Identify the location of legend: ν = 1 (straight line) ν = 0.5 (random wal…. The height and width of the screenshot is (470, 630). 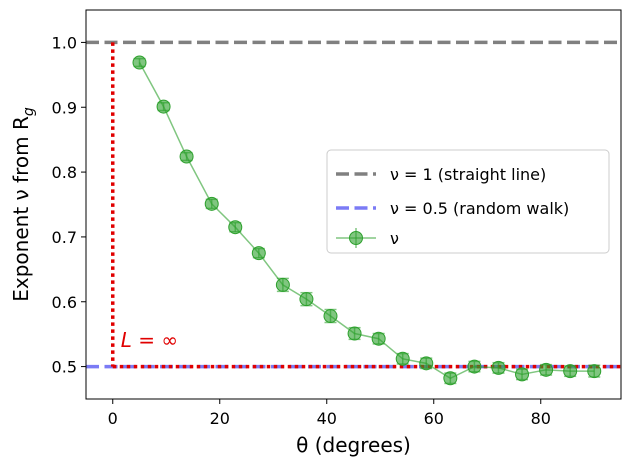
(468, 201).